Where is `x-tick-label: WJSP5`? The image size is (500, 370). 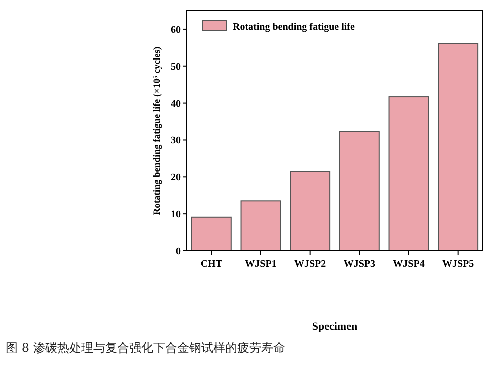
x-tick-label: WJSP5 is located at coordinates (458, 264).